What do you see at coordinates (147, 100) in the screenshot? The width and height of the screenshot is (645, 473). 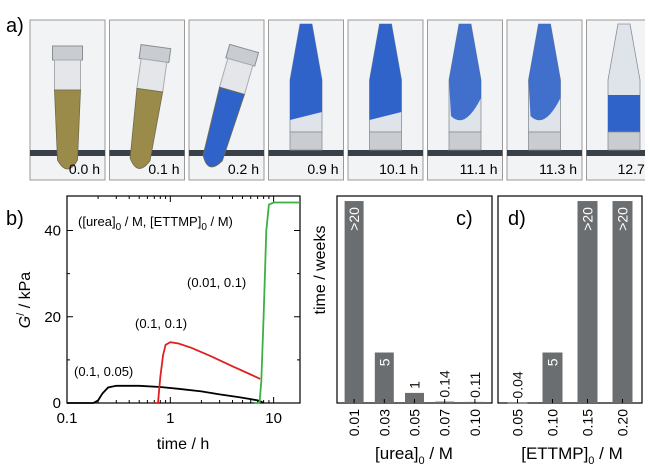 I see `vial-frame: 0.1 h` at bounding box center [147, 100].